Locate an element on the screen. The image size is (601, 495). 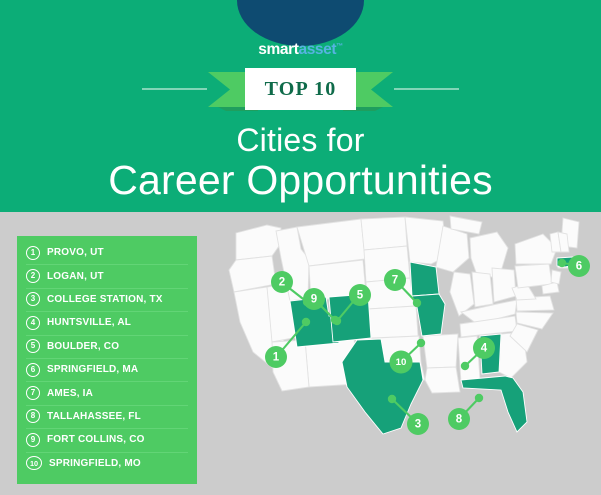
map-marker-7: 7 is located at coordinates (403, 288).